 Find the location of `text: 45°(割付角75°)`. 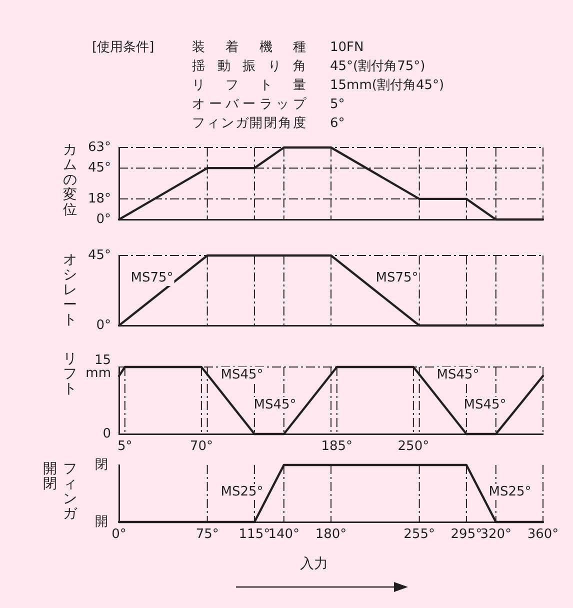

text: 45°(割付角75°) is located at coordinates (378, 67).